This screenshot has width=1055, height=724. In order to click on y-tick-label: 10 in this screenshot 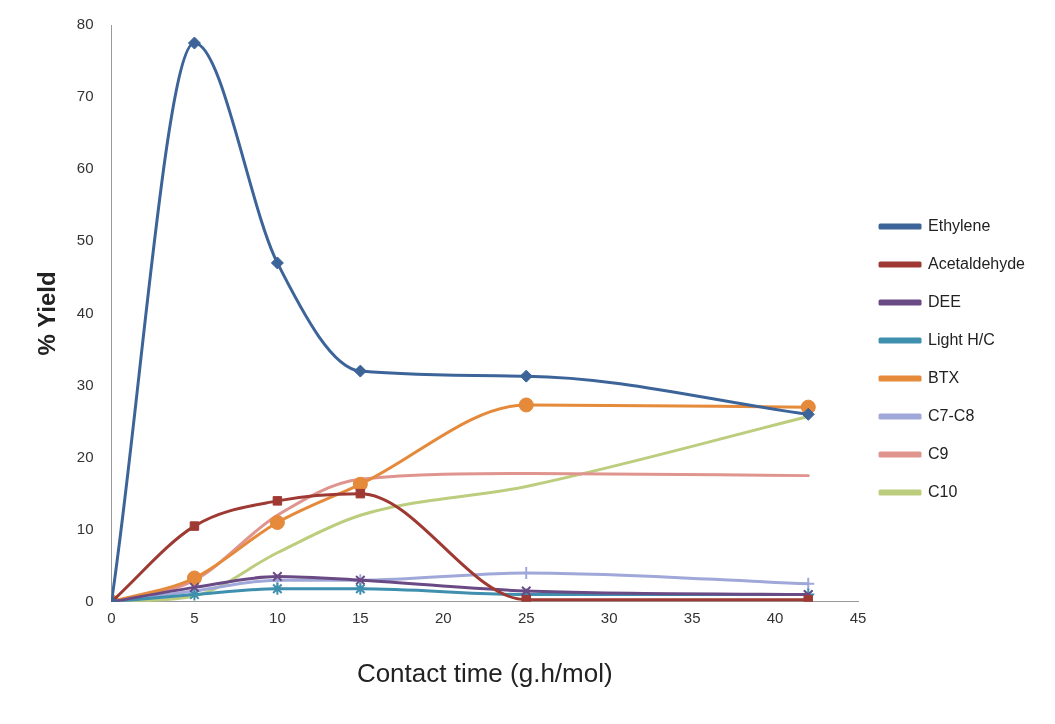, I will do `click(85, 528)`.